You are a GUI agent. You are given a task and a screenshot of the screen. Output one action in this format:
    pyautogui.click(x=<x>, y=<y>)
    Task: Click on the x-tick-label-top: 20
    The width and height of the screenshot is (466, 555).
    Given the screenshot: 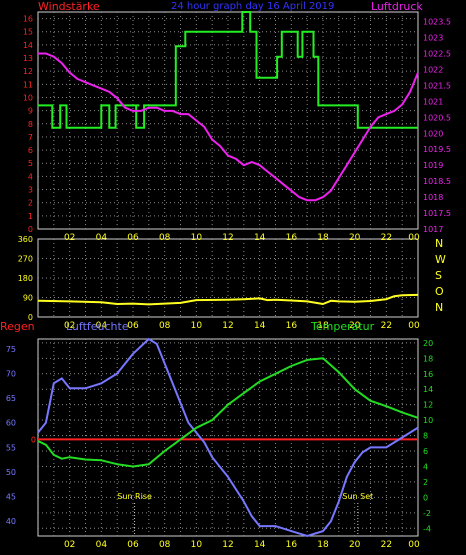 What is the action you would take?
    pyautogui.click(x=355, y=238)
    